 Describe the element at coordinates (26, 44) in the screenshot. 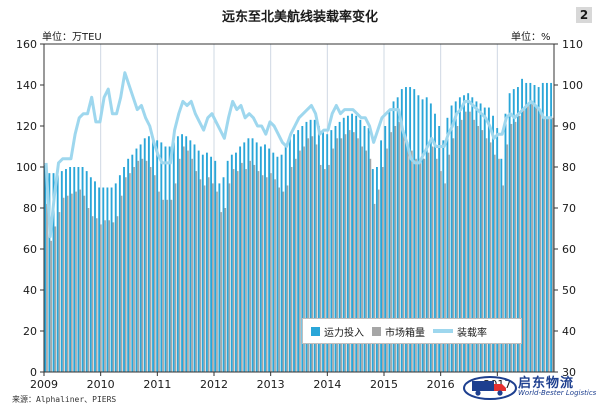

I see `y-tick-label: 160` at that location.